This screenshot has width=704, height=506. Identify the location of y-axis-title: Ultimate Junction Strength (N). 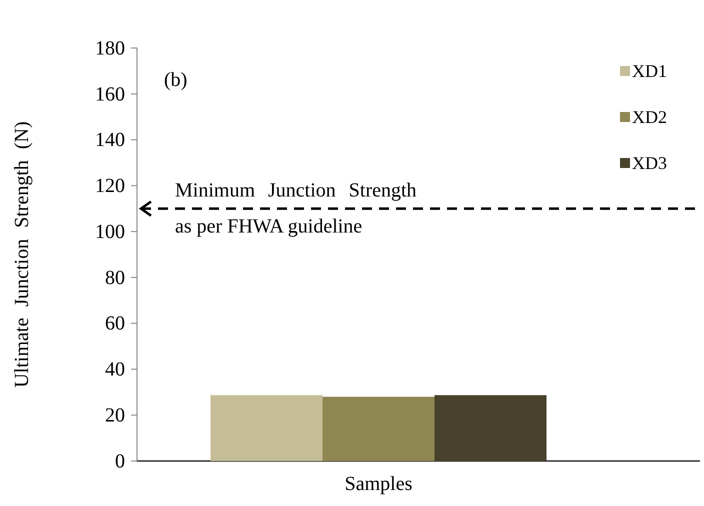
(22, 254).